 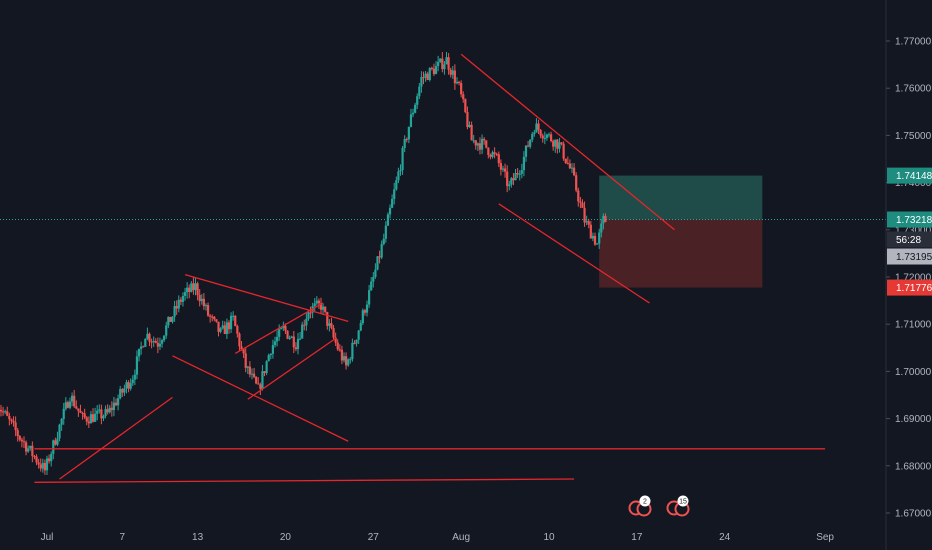 I want to click on target-zone, so click(x=681, y=197).